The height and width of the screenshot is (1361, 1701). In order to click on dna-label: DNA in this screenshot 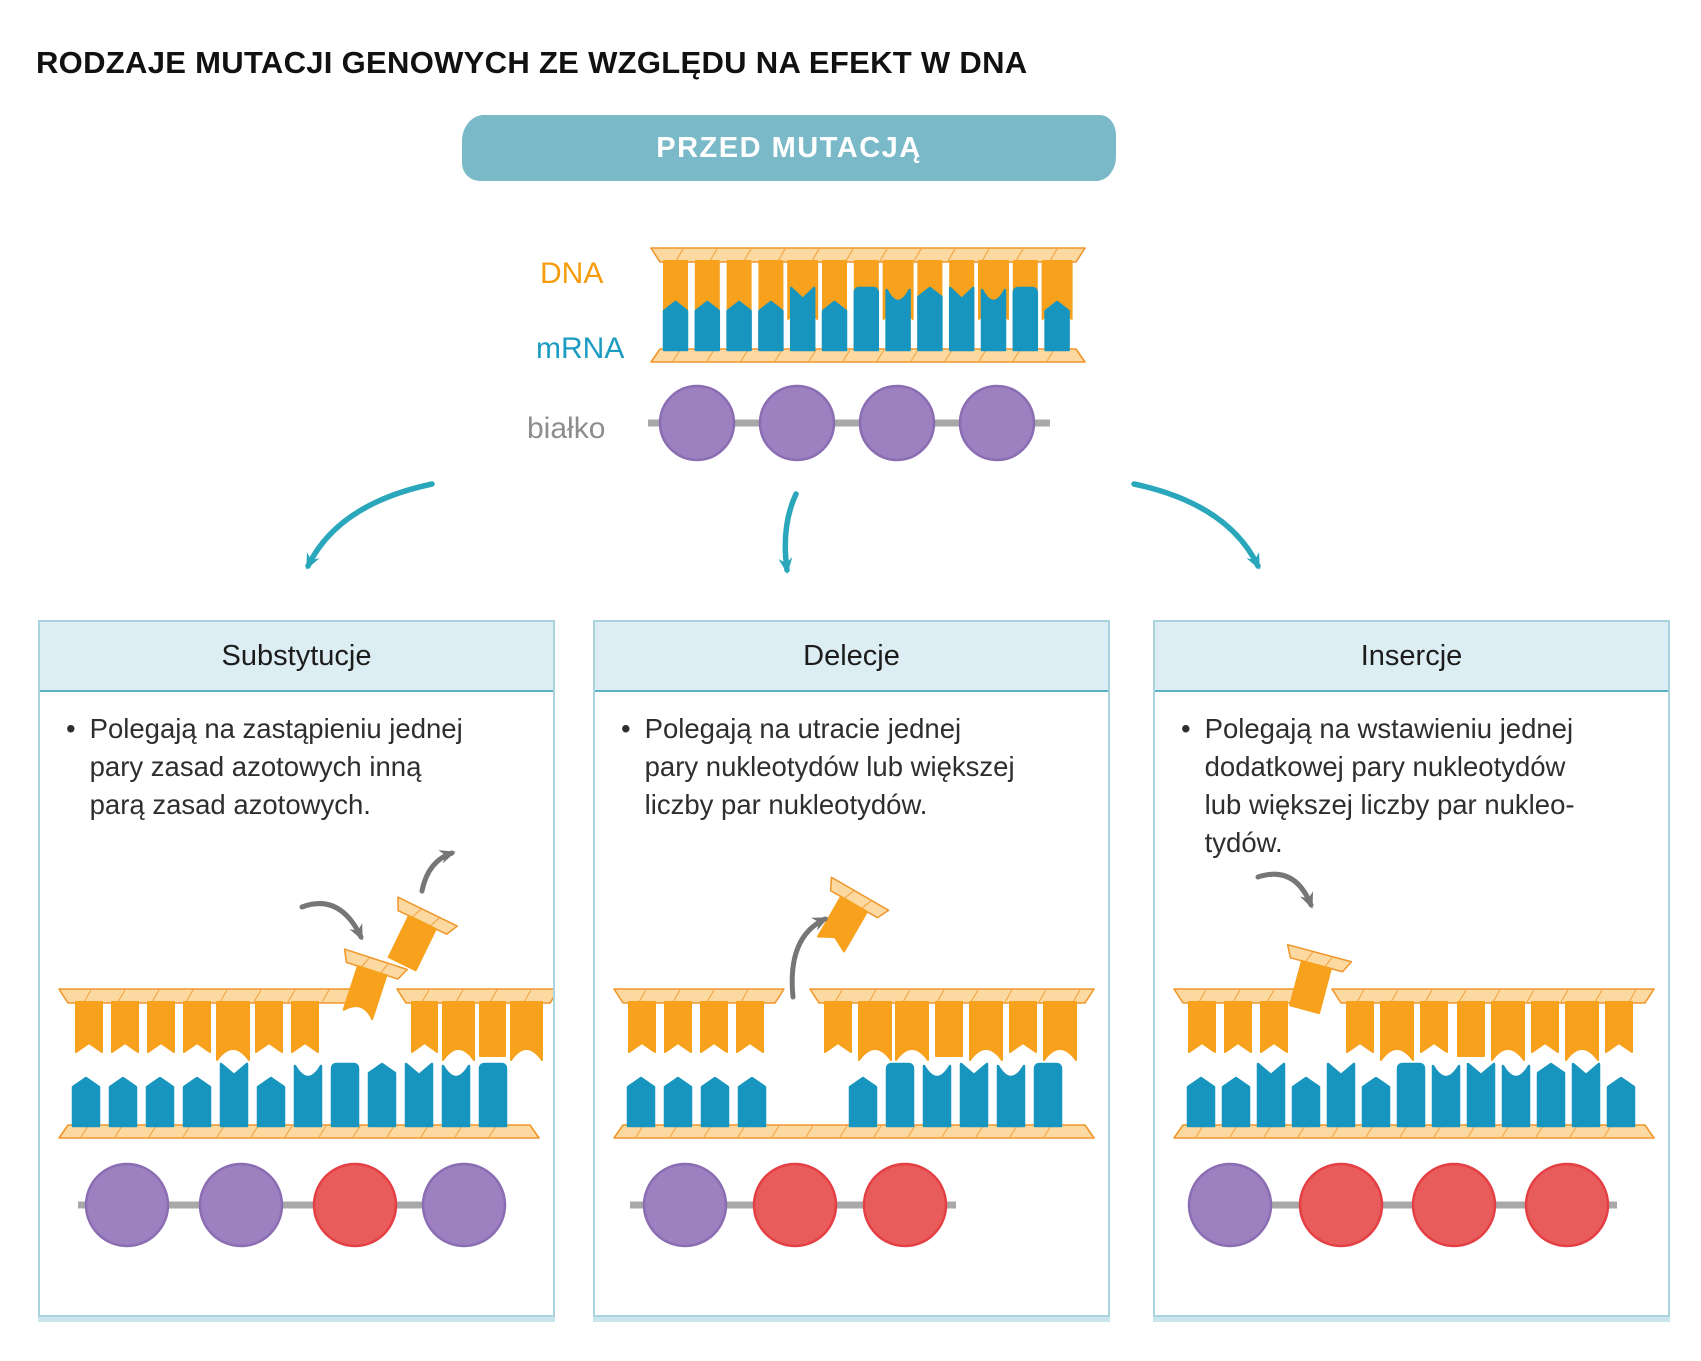, I will do `click(572, 273)`.